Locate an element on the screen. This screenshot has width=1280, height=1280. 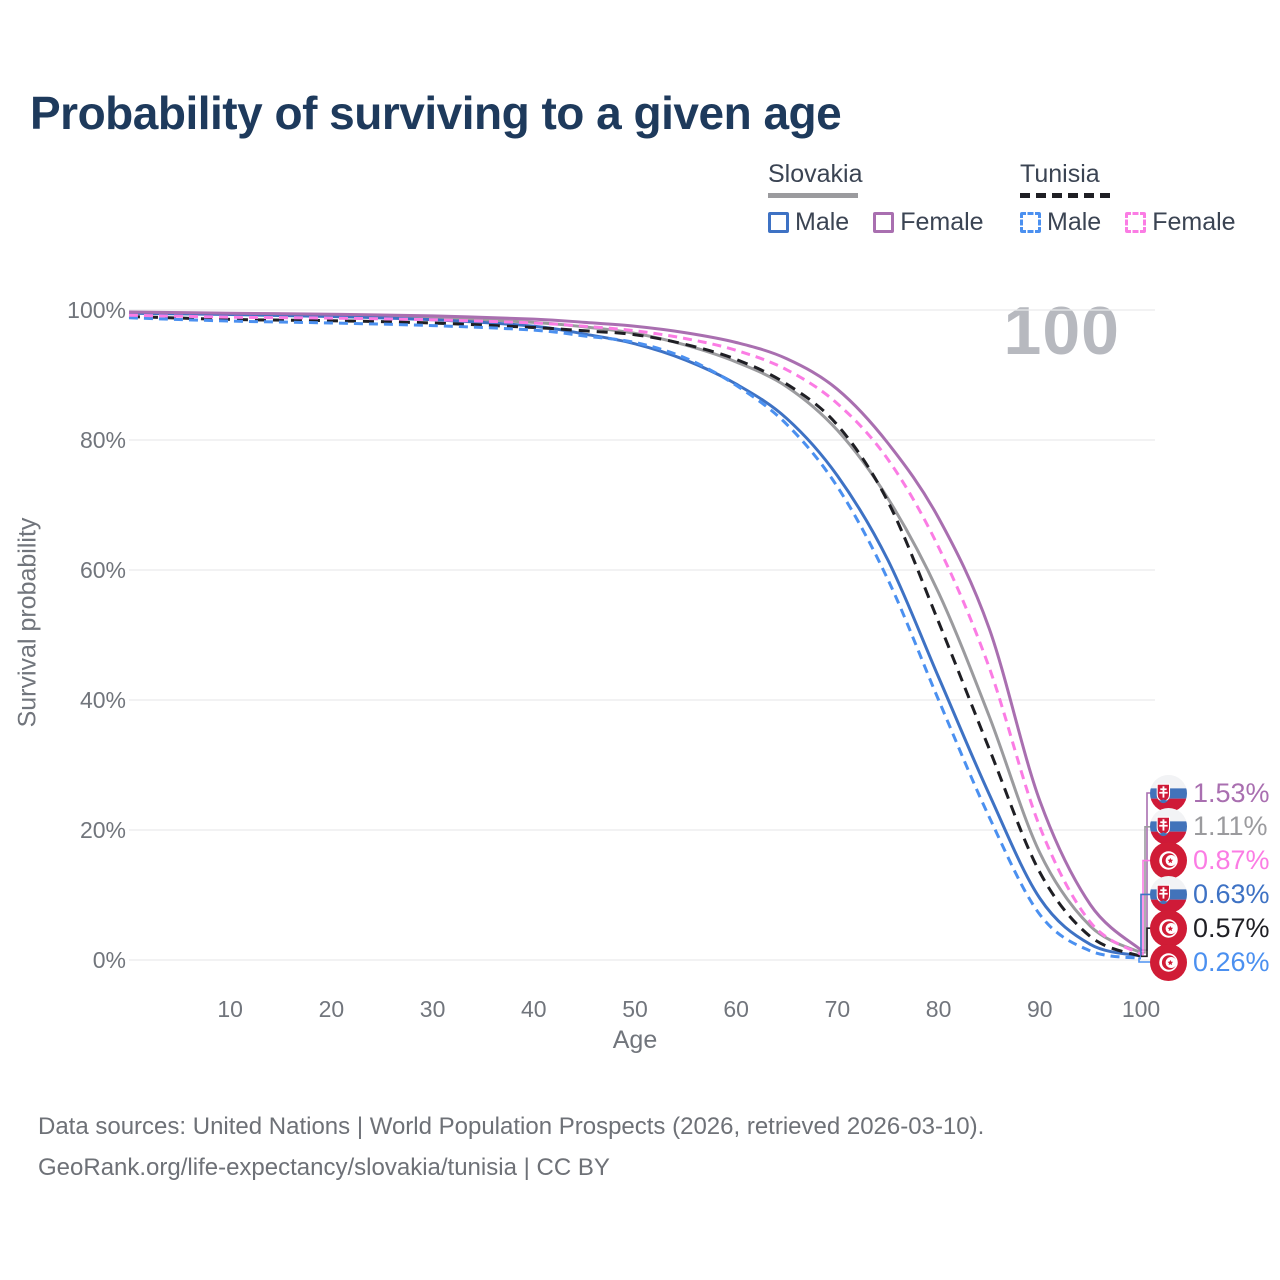
end-label-value: 0.87% is located at coordinates (1231, 860).